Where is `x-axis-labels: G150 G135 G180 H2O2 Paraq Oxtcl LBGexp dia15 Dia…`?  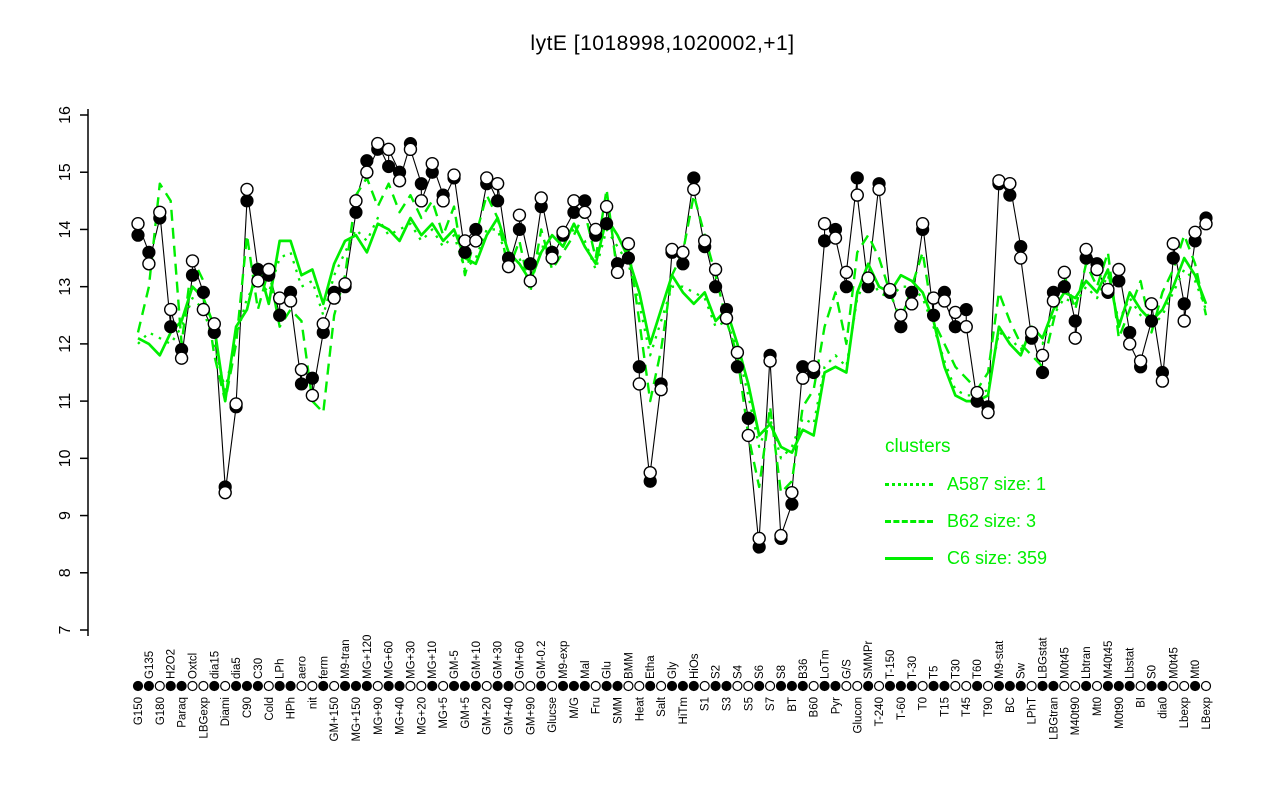 x-axis-labels: G150 G135 G180 H2O2 Paraq Oxtcl LBGexp dia15 Dia… is located at coordinates (673, 688).